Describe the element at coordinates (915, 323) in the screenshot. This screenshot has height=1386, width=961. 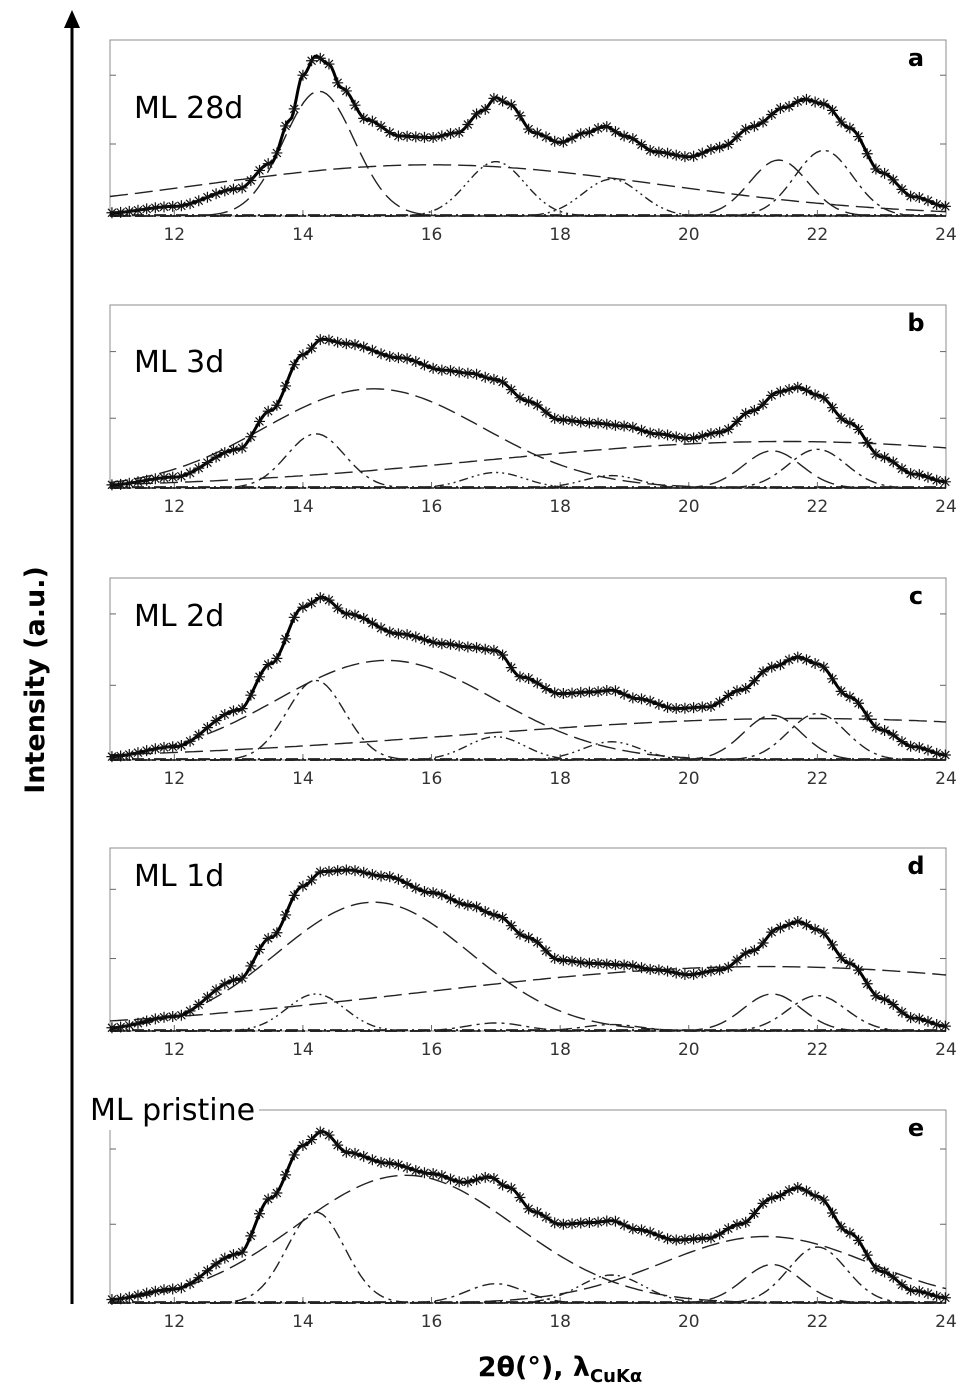
I see `panel-letter: b` at that location.